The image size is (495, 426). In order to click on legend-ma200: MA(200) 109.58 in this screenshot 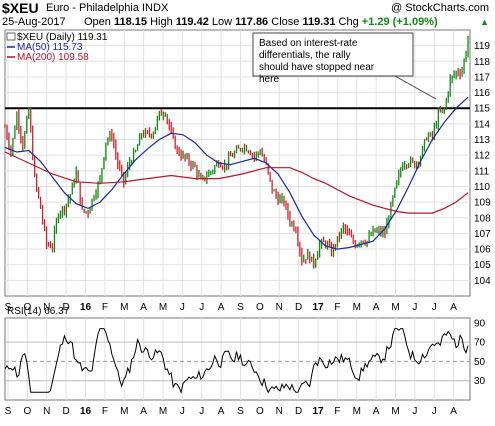, I will do `click(53, 57)`.